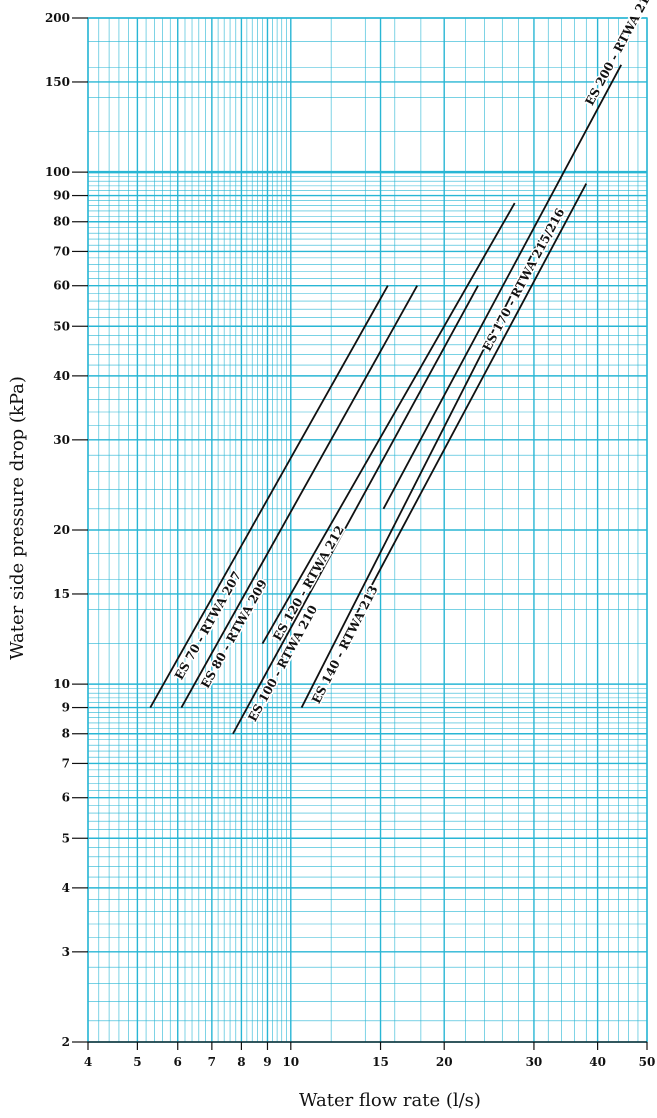 The image size is (657, 1118). What do you see at coordinates (444, 1062) in the screenshot?
I see `x-tick-label: 20` at bounding box center [444, 1062].